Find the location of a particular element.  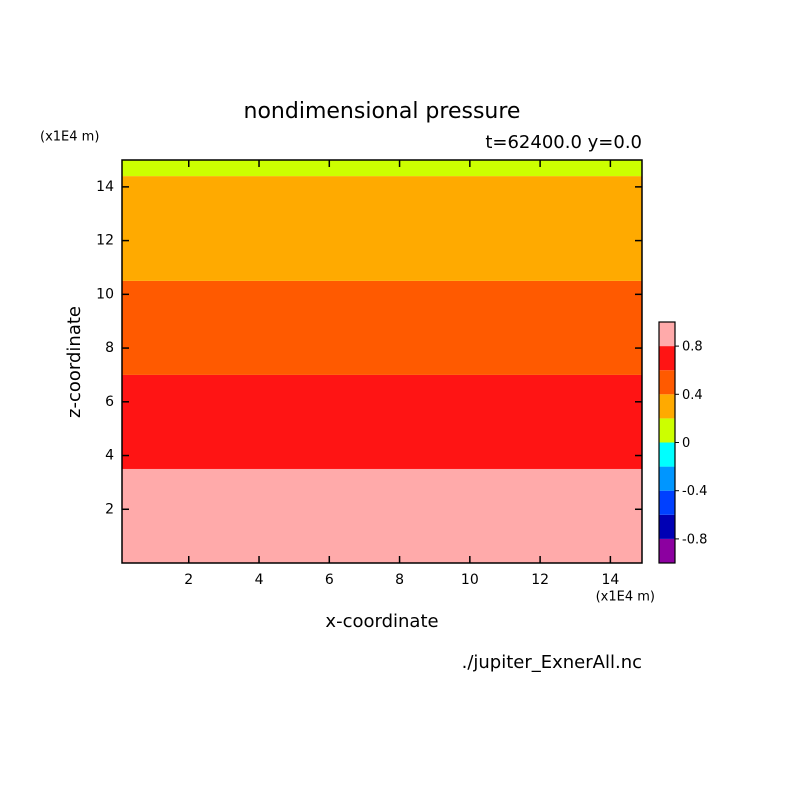

y-tick-label: 4 is located at coordinates (109, 456).